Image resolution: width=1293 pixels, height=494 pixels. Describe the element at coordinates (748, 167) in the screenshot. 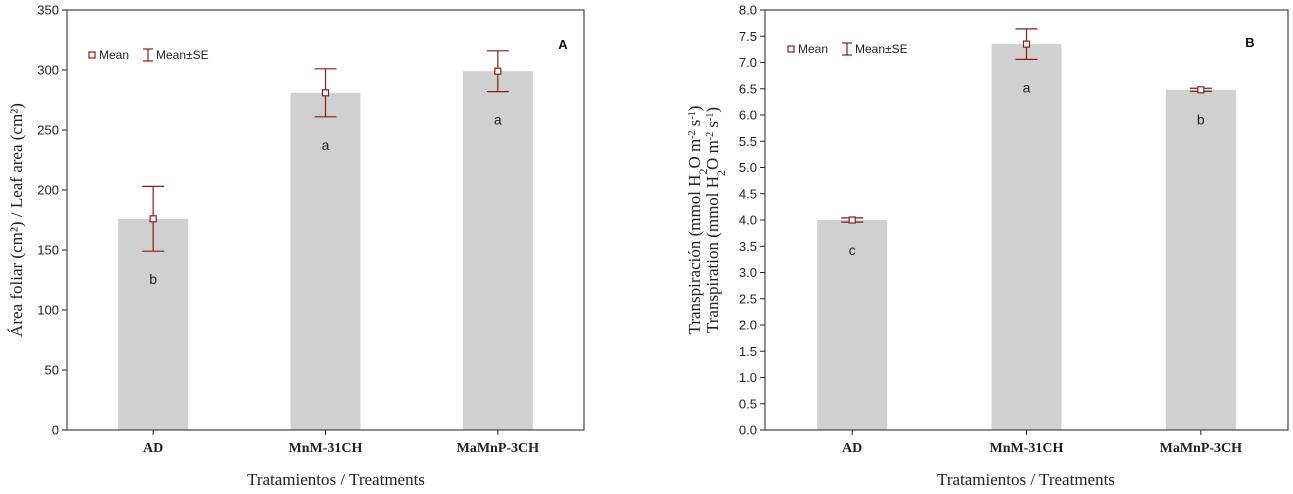

I see `y-tick-label: 5.0` at that location.